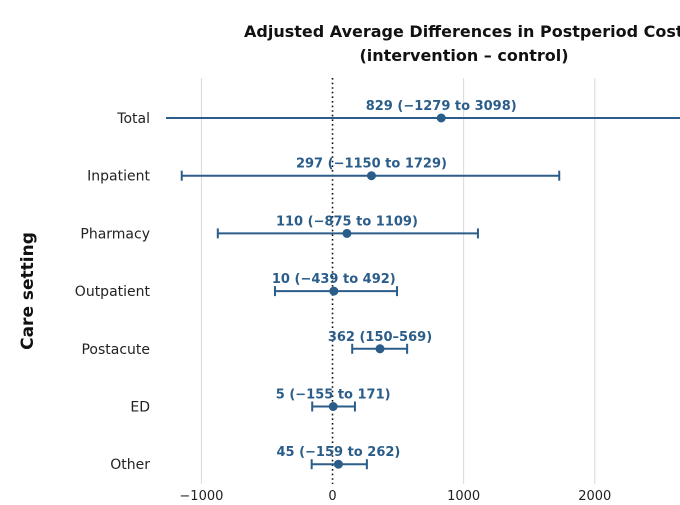 The height and width of the screenshot is (505, 680). Describe the element at coordinates (130, 465) in the screenshot. I see `category-label: Other` at that location.